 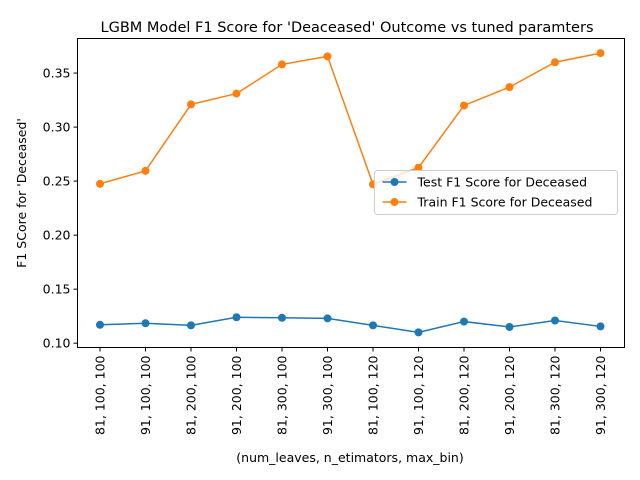 What do you see at coordinates (57, 289) in the screenshot?
I see `y-tick-label: 0.15` at bounding box center [57, 289].